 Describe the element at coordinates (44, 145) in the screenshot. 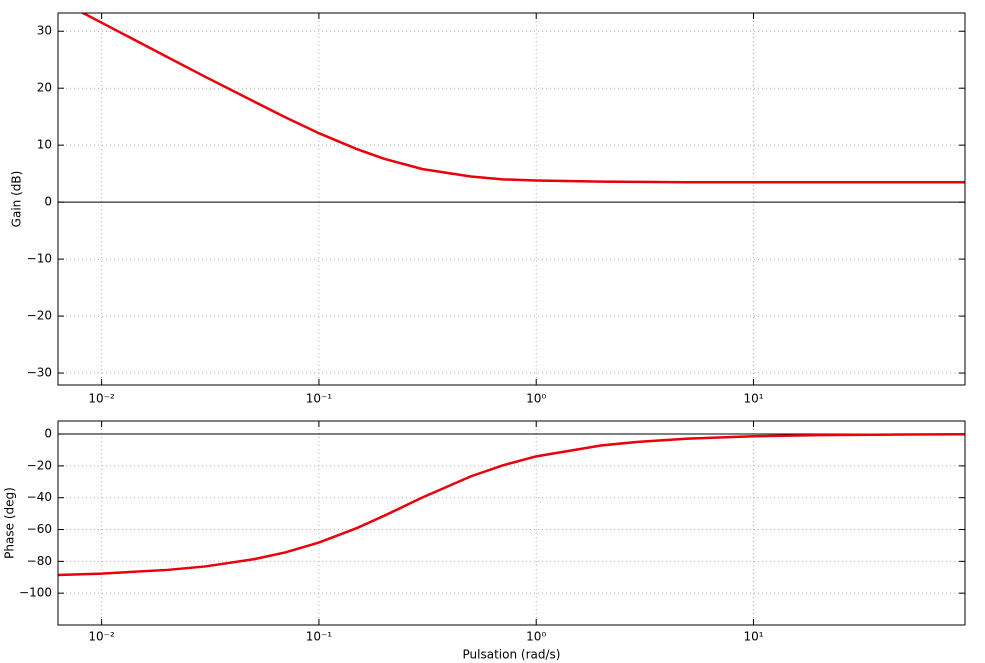

I see `y-tick-label: 10` at that location.